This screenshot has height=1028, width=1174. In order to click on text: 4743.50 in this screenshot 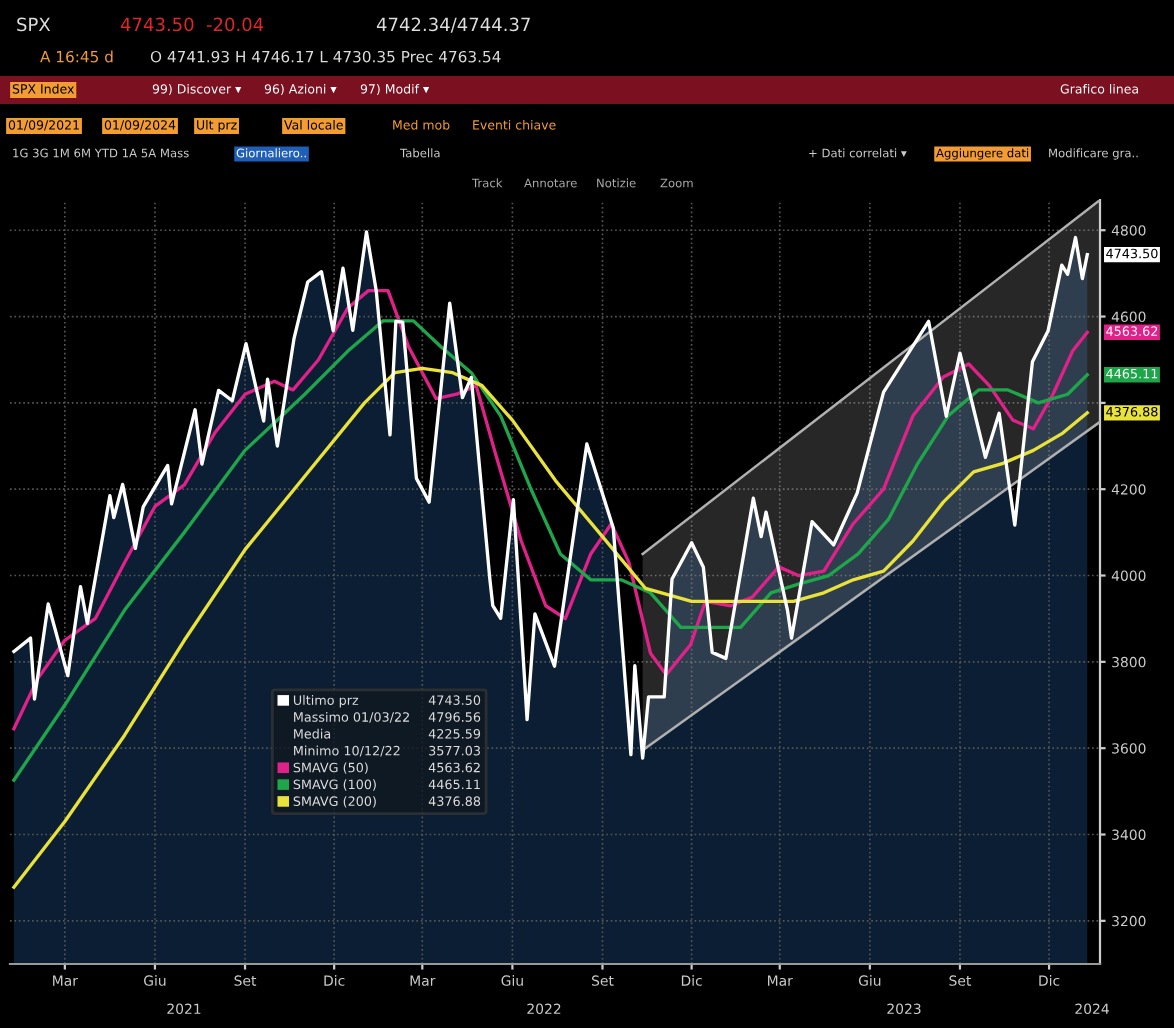, I will do `click(157, 24)`.